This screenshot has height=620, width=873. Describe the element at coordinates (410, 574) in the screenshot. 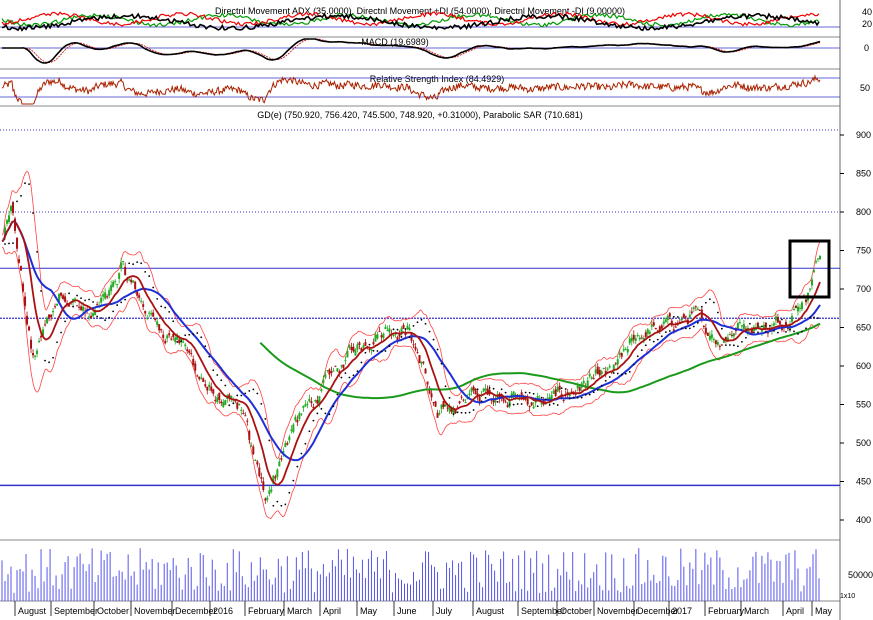

I see `volume-panel` at that location.